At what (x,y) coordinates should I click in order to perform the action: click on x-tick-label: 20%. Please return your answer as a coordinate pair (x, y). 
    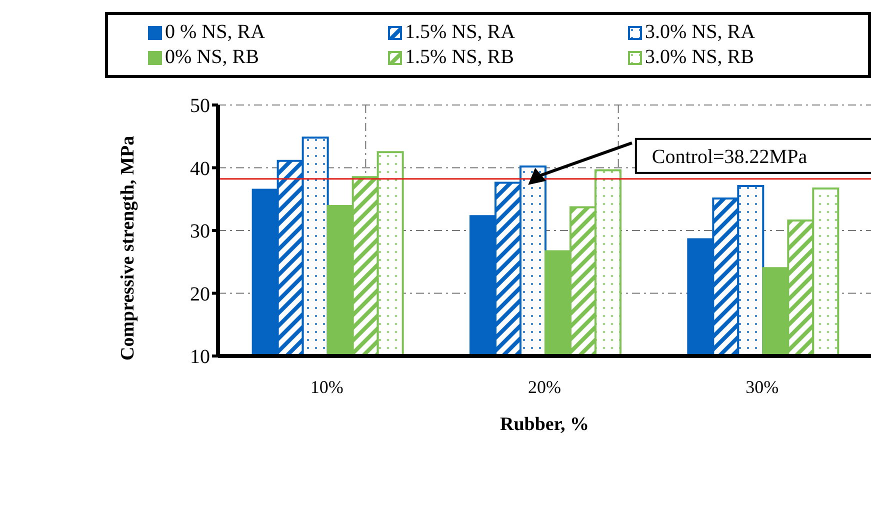
    Looking at the image, I should click on (544, 386).